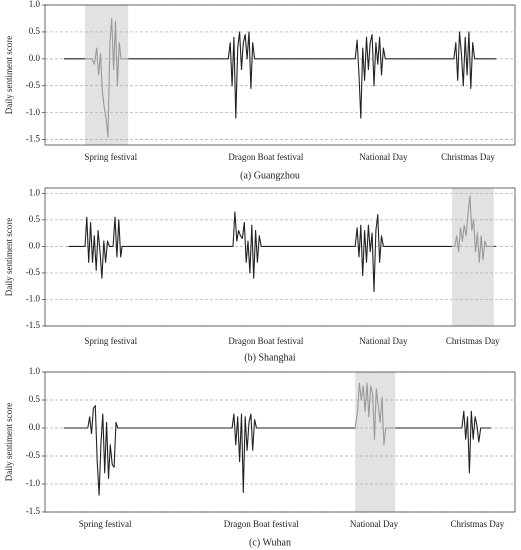  Describe the element at coordinates (270, 175) in the screenshot. I see `caption: (a) Guangzhou` at that location.